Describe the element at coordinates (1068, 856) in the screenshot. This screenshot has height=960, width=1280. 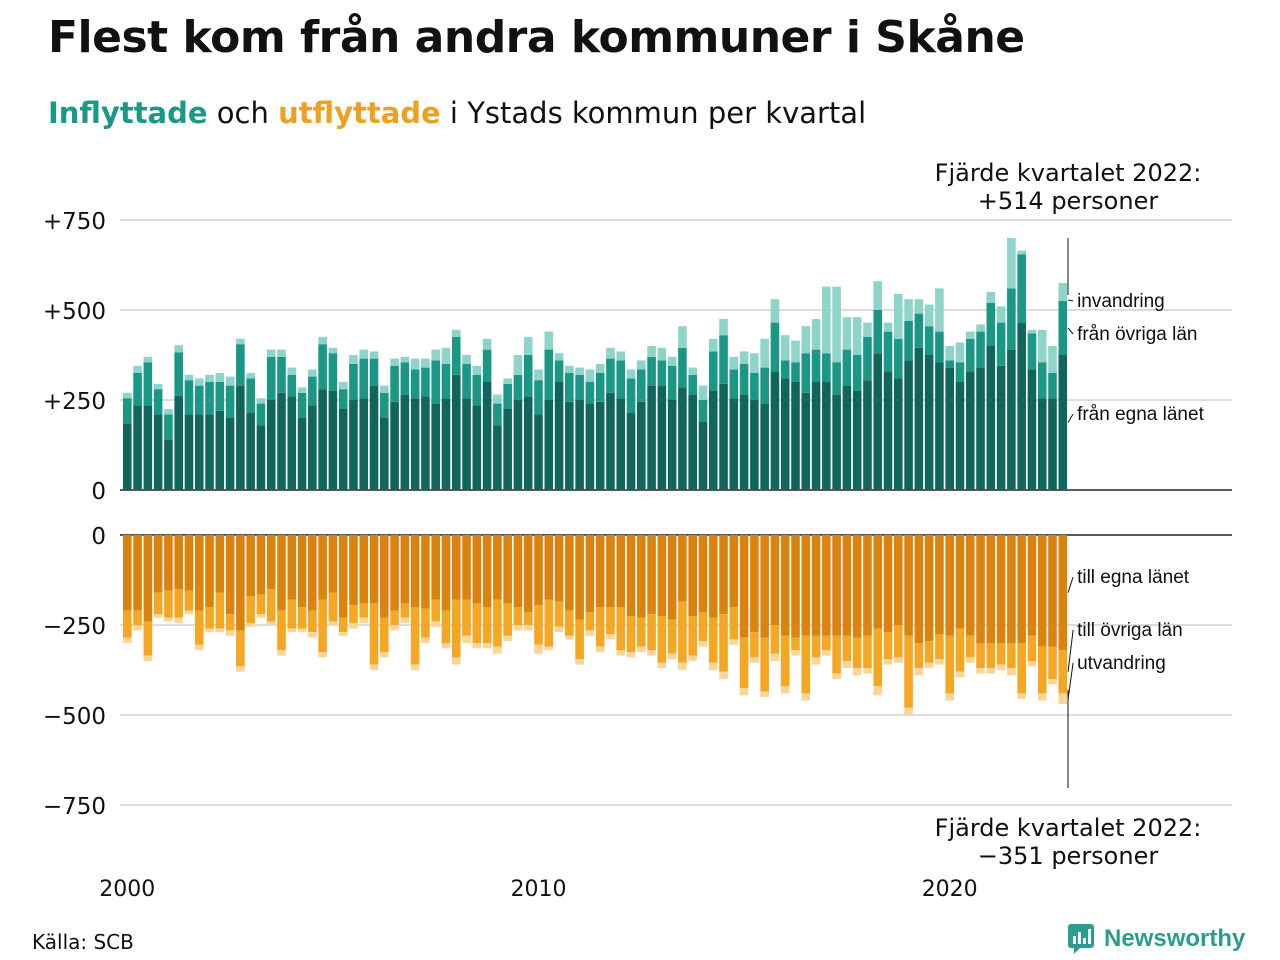
I see `annotation-bottom-line2: −351 personer` at that location.